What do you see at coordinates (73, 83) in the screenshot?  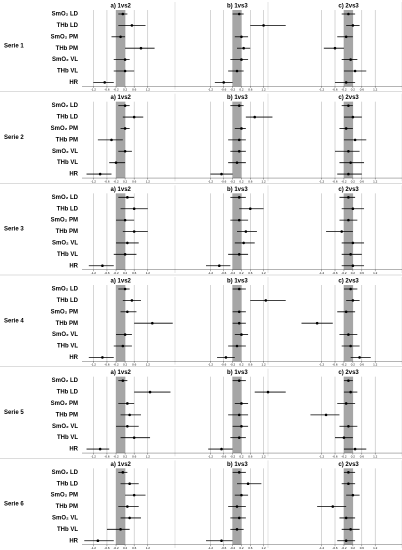 I see `category-label: HR` at bounding box center [73, 83].